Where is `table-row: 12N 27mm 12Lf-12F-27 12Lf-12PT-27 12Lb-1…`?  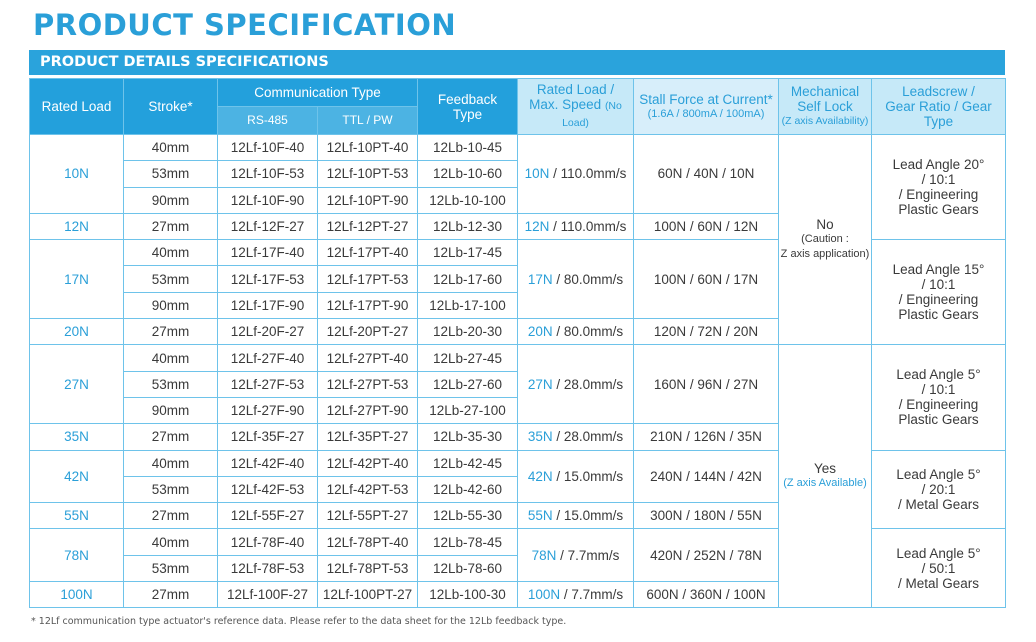 table-row: 12N 27mm 12Lf-12F-27 12Lf-12PT-27 12Lb-1… is located at coordinates (517, 226).